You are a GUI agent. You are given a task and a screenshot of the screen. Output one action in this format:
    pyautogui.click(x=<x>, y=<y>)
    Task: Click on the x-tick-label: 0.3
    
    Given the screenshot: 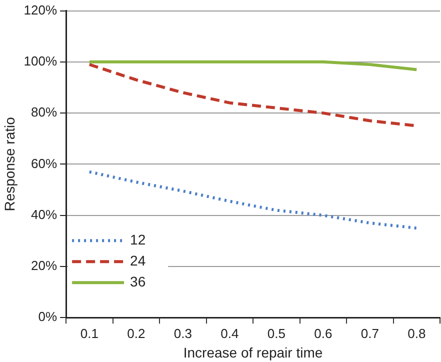 What is the action you would take?
    pyautogui.click(x=183, y=333)
    